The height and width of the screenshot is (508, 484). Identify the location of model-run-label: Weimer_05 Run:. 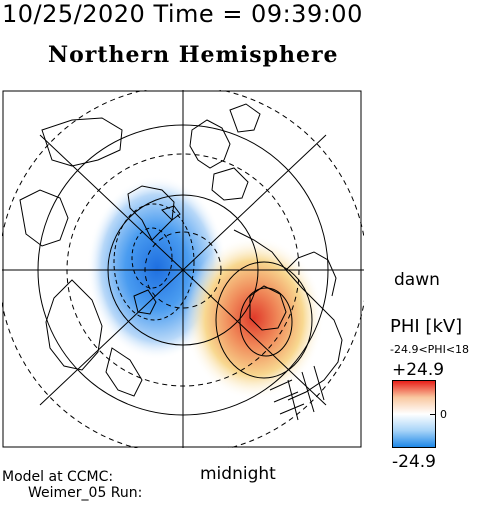
(85, 493).